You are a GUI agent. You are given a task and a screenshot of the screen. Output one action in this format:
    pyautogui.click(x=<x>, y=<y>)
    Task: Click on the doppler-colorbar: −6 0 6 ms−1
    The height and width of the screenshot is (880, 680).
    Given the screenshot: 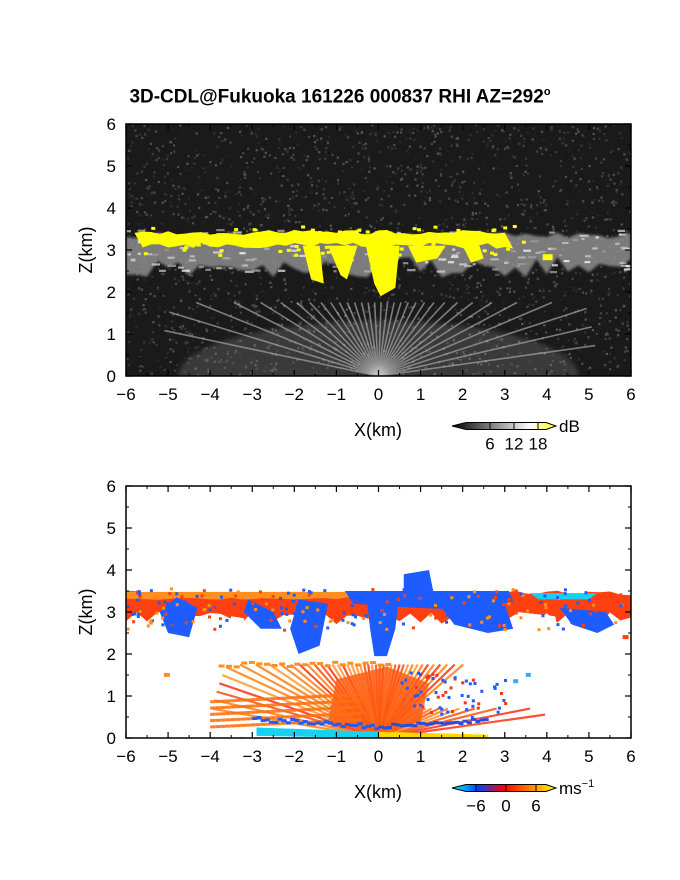 What is the action you would take?
    pyautogui.click(x=522, y=797)
    